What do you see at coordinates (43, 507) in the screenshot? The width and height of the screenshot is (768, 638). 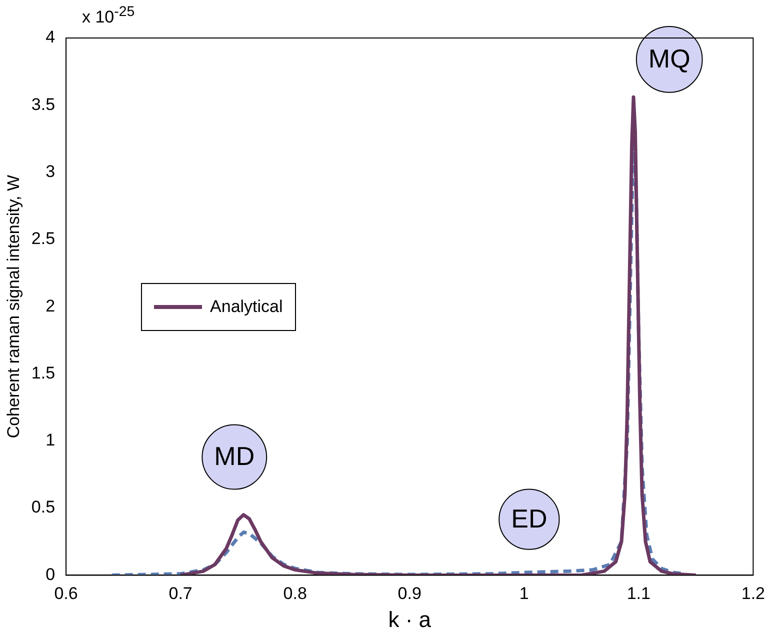 I see `y-tick-label: 0.5` at bounding box center [43, 507].